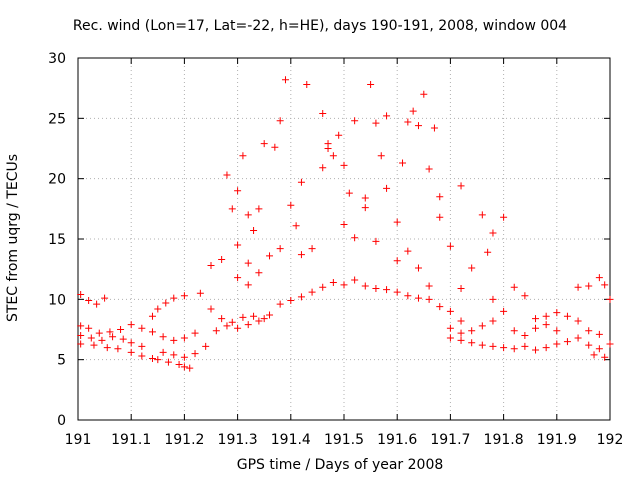 The width and height of the screenshot is (640, 480). Describe the element at coordinates (57, 59) in the screenshot. I see `y-tick-label: 30` at that location.